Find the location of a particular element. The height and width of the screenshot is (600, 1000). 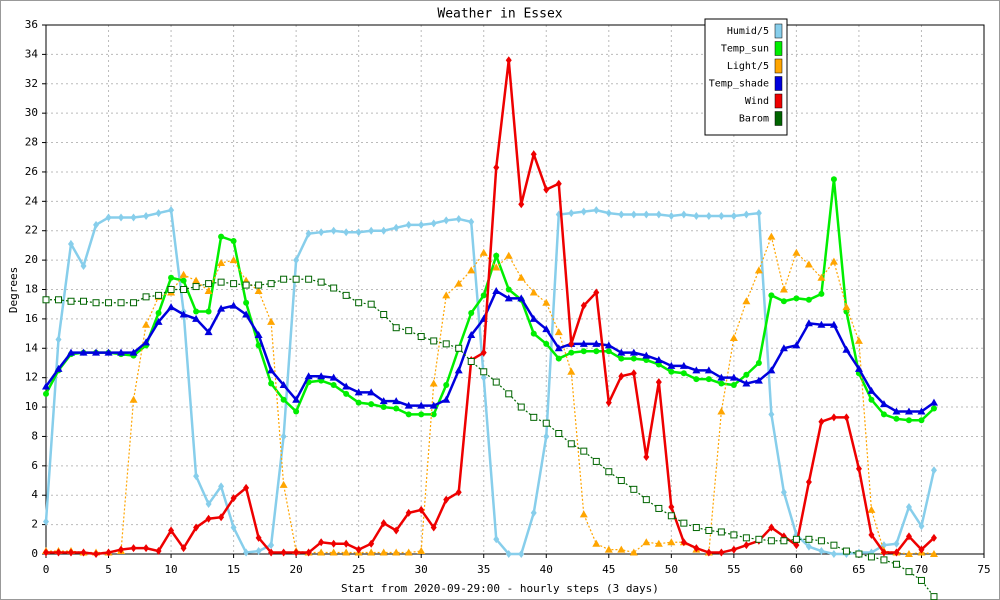

y-tick-label: 12 is located at coordinates (31, 377).